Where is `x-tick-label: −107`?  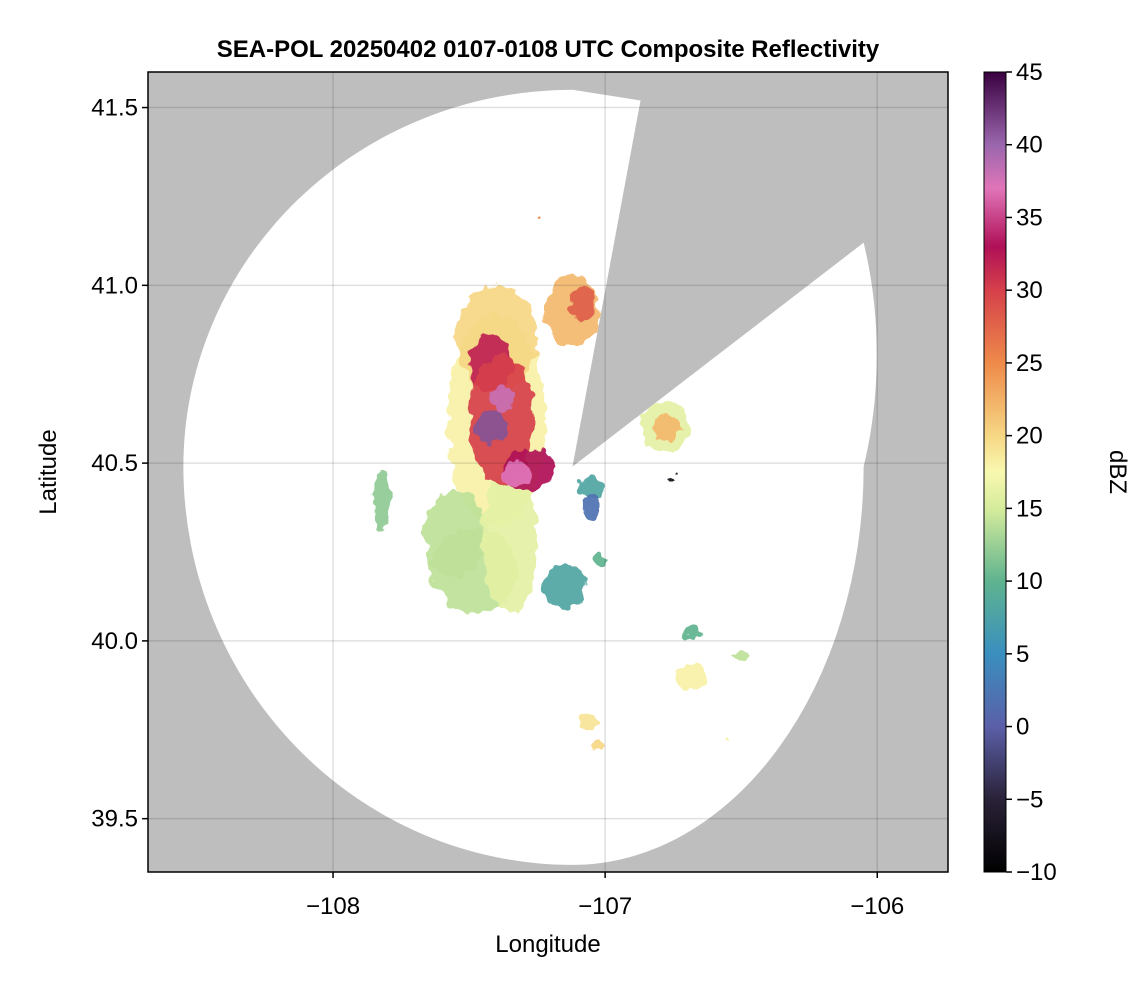 x-tick-label: −107 is located at coordinates (605, 906).